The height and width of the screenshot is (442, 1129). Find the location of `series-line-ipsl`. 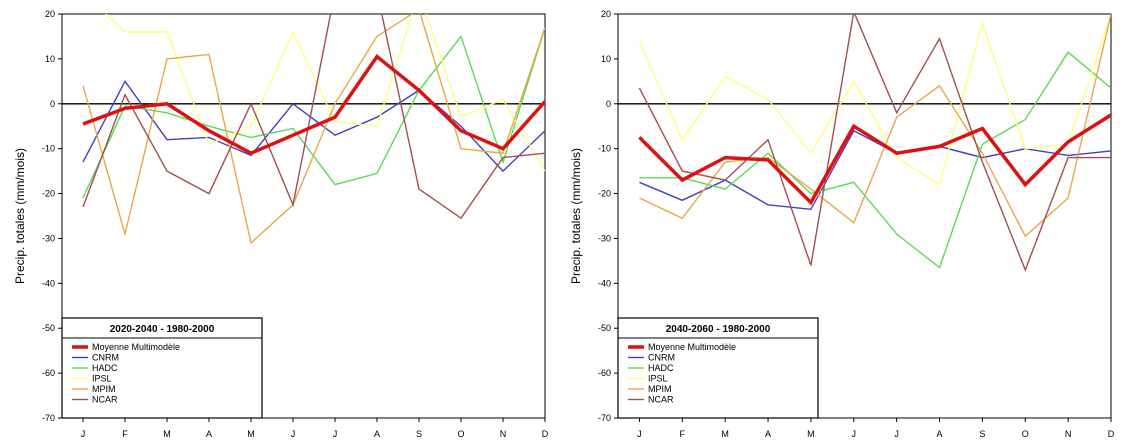

series-line-ipsl is located at coordinates (325, 93).